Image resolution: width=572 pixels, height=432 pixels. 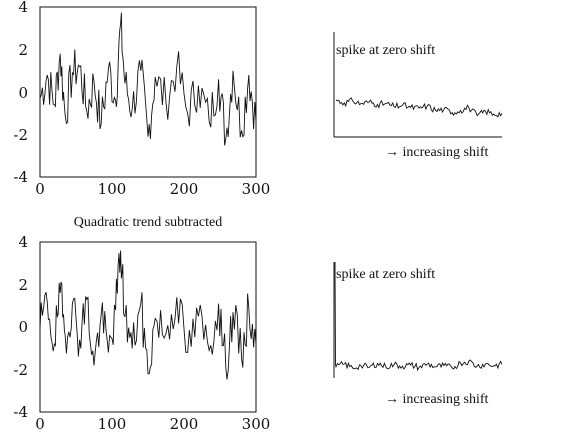 I want to click on bottom-right-series-line, so click(x=418, y=316).